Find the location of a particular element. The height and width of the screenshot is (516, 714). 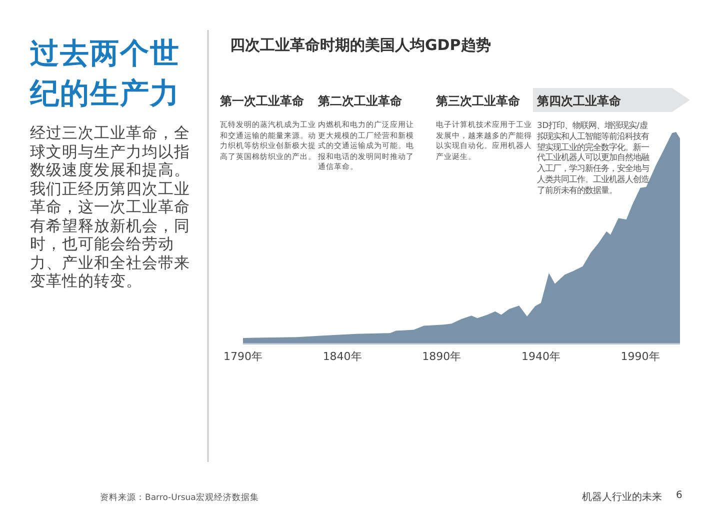

text: 资料来源：Barro-Ursua宏观经济数据集 is located at coordinates (180, 498).